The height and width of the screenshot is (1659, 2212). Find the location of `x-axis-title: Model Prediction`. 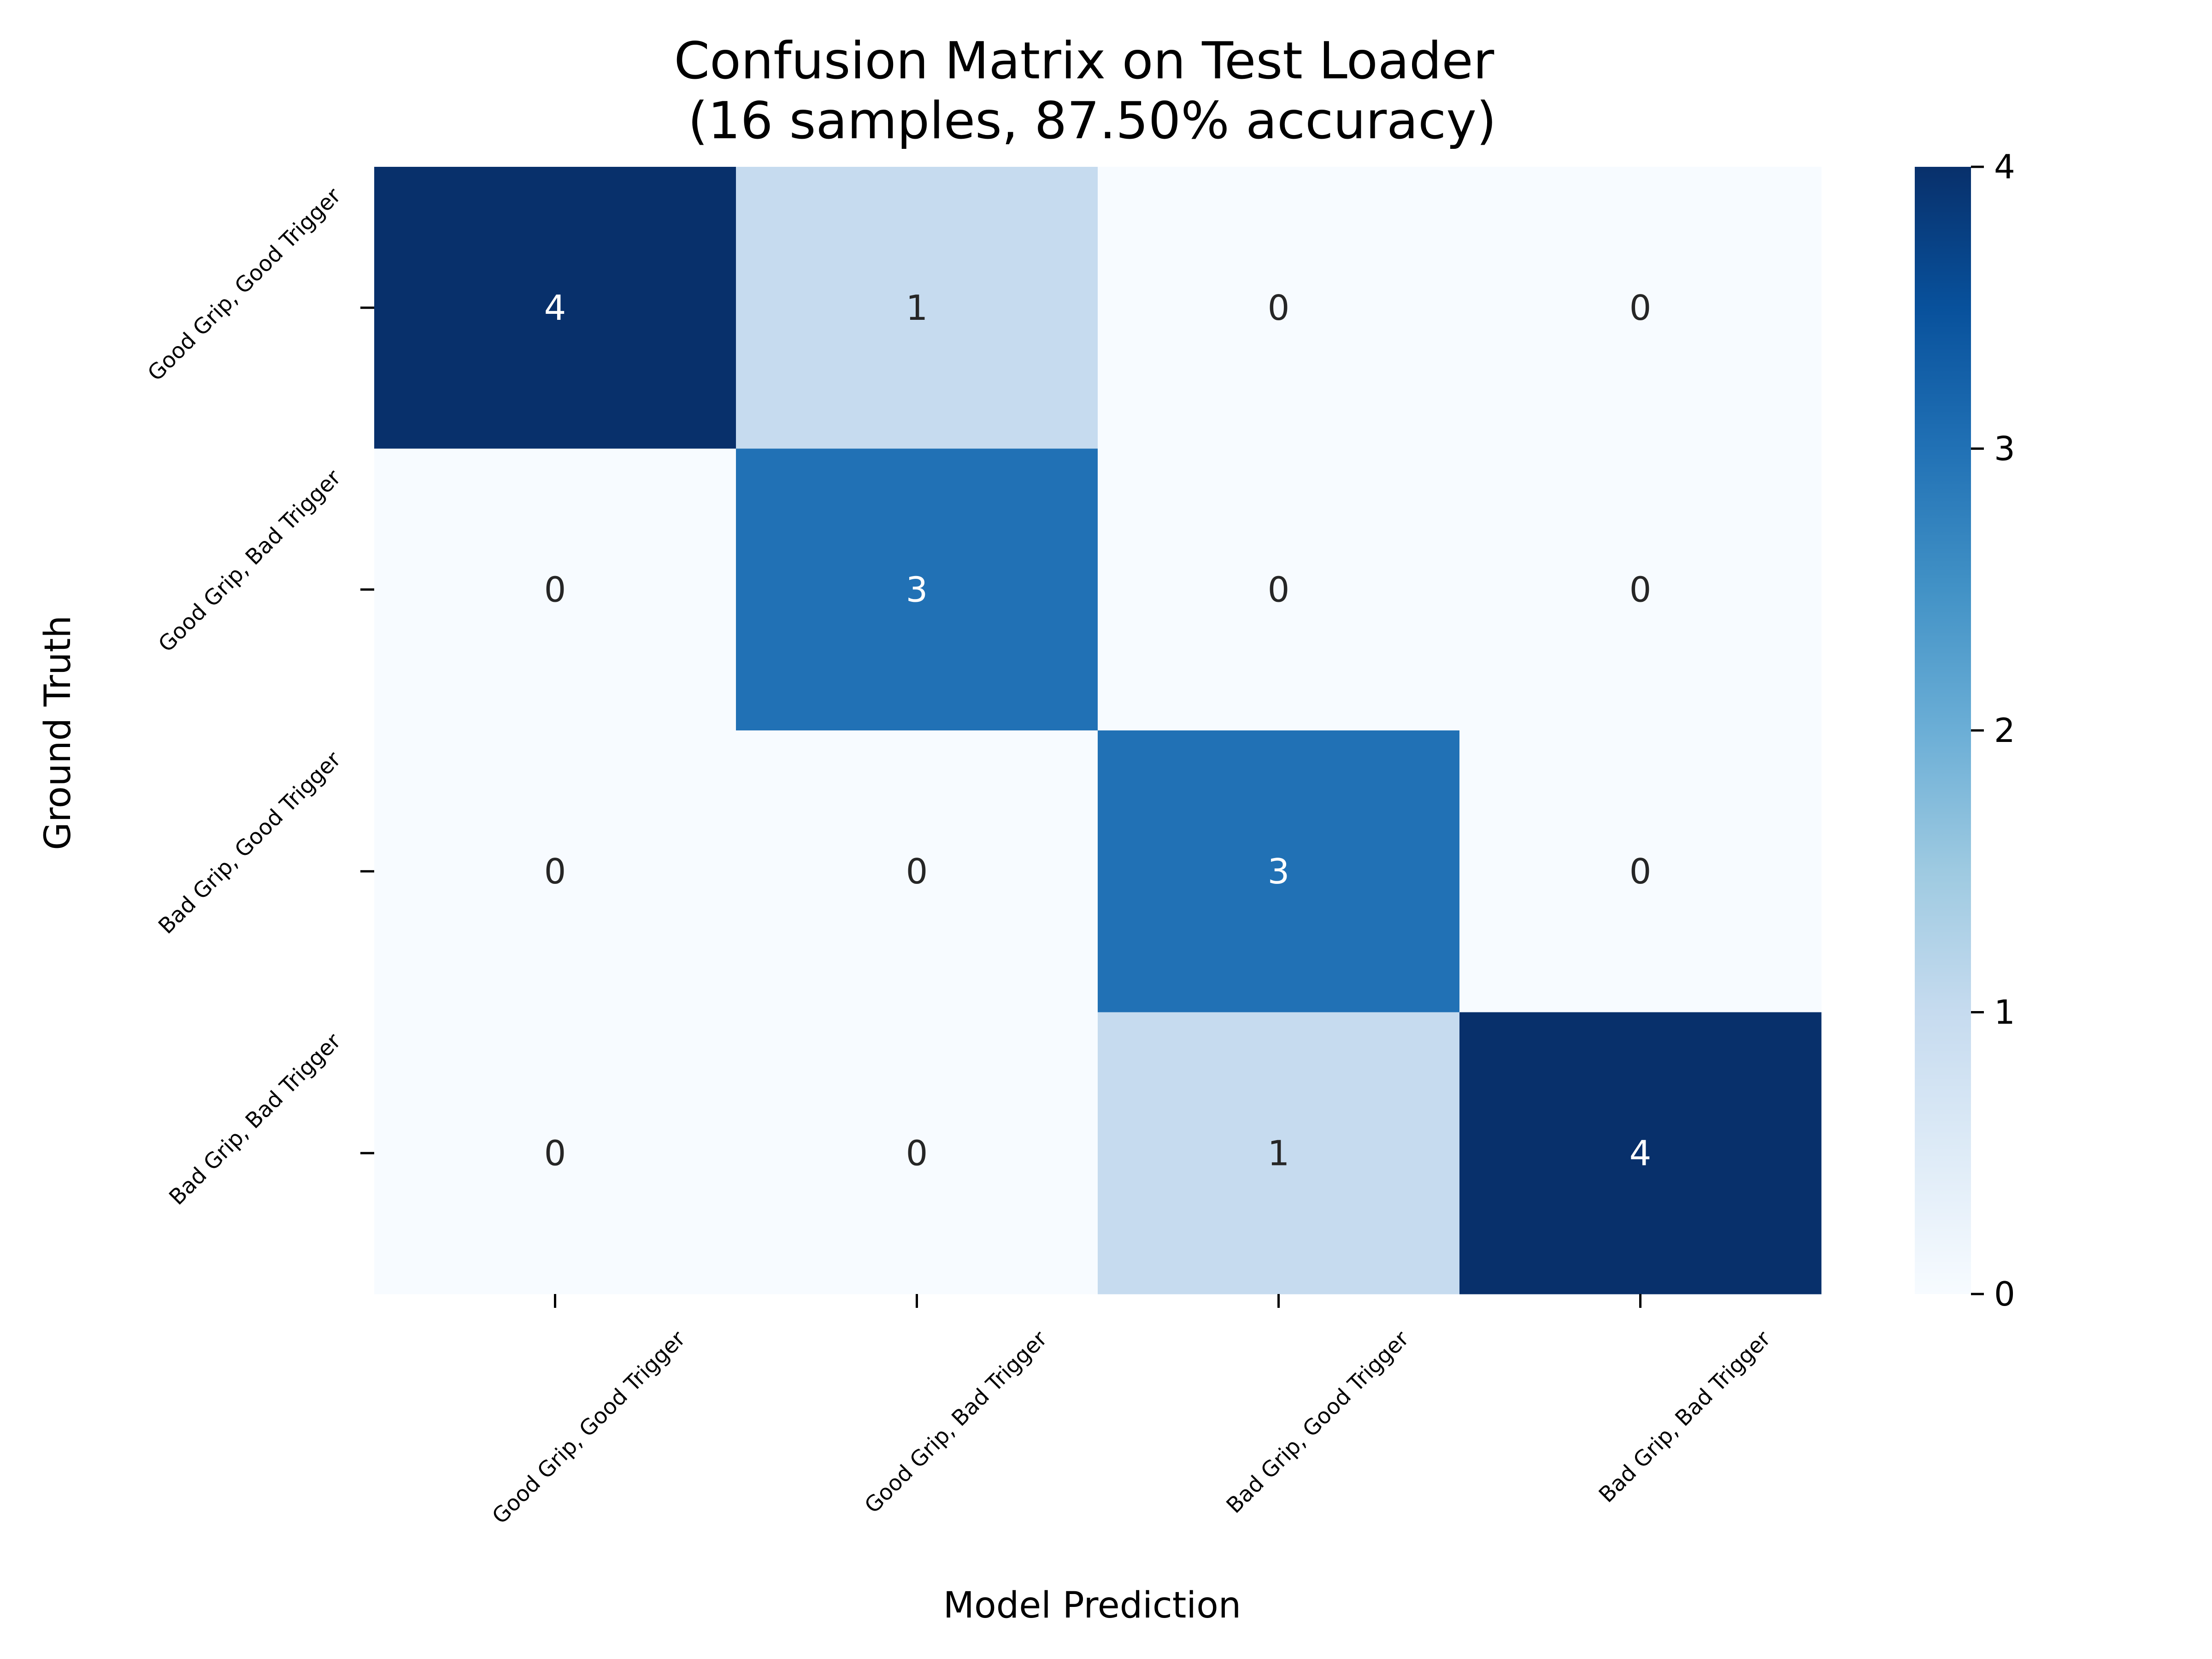

x-axis-title: Model Prediction is located at coordinates (1092, 1605).